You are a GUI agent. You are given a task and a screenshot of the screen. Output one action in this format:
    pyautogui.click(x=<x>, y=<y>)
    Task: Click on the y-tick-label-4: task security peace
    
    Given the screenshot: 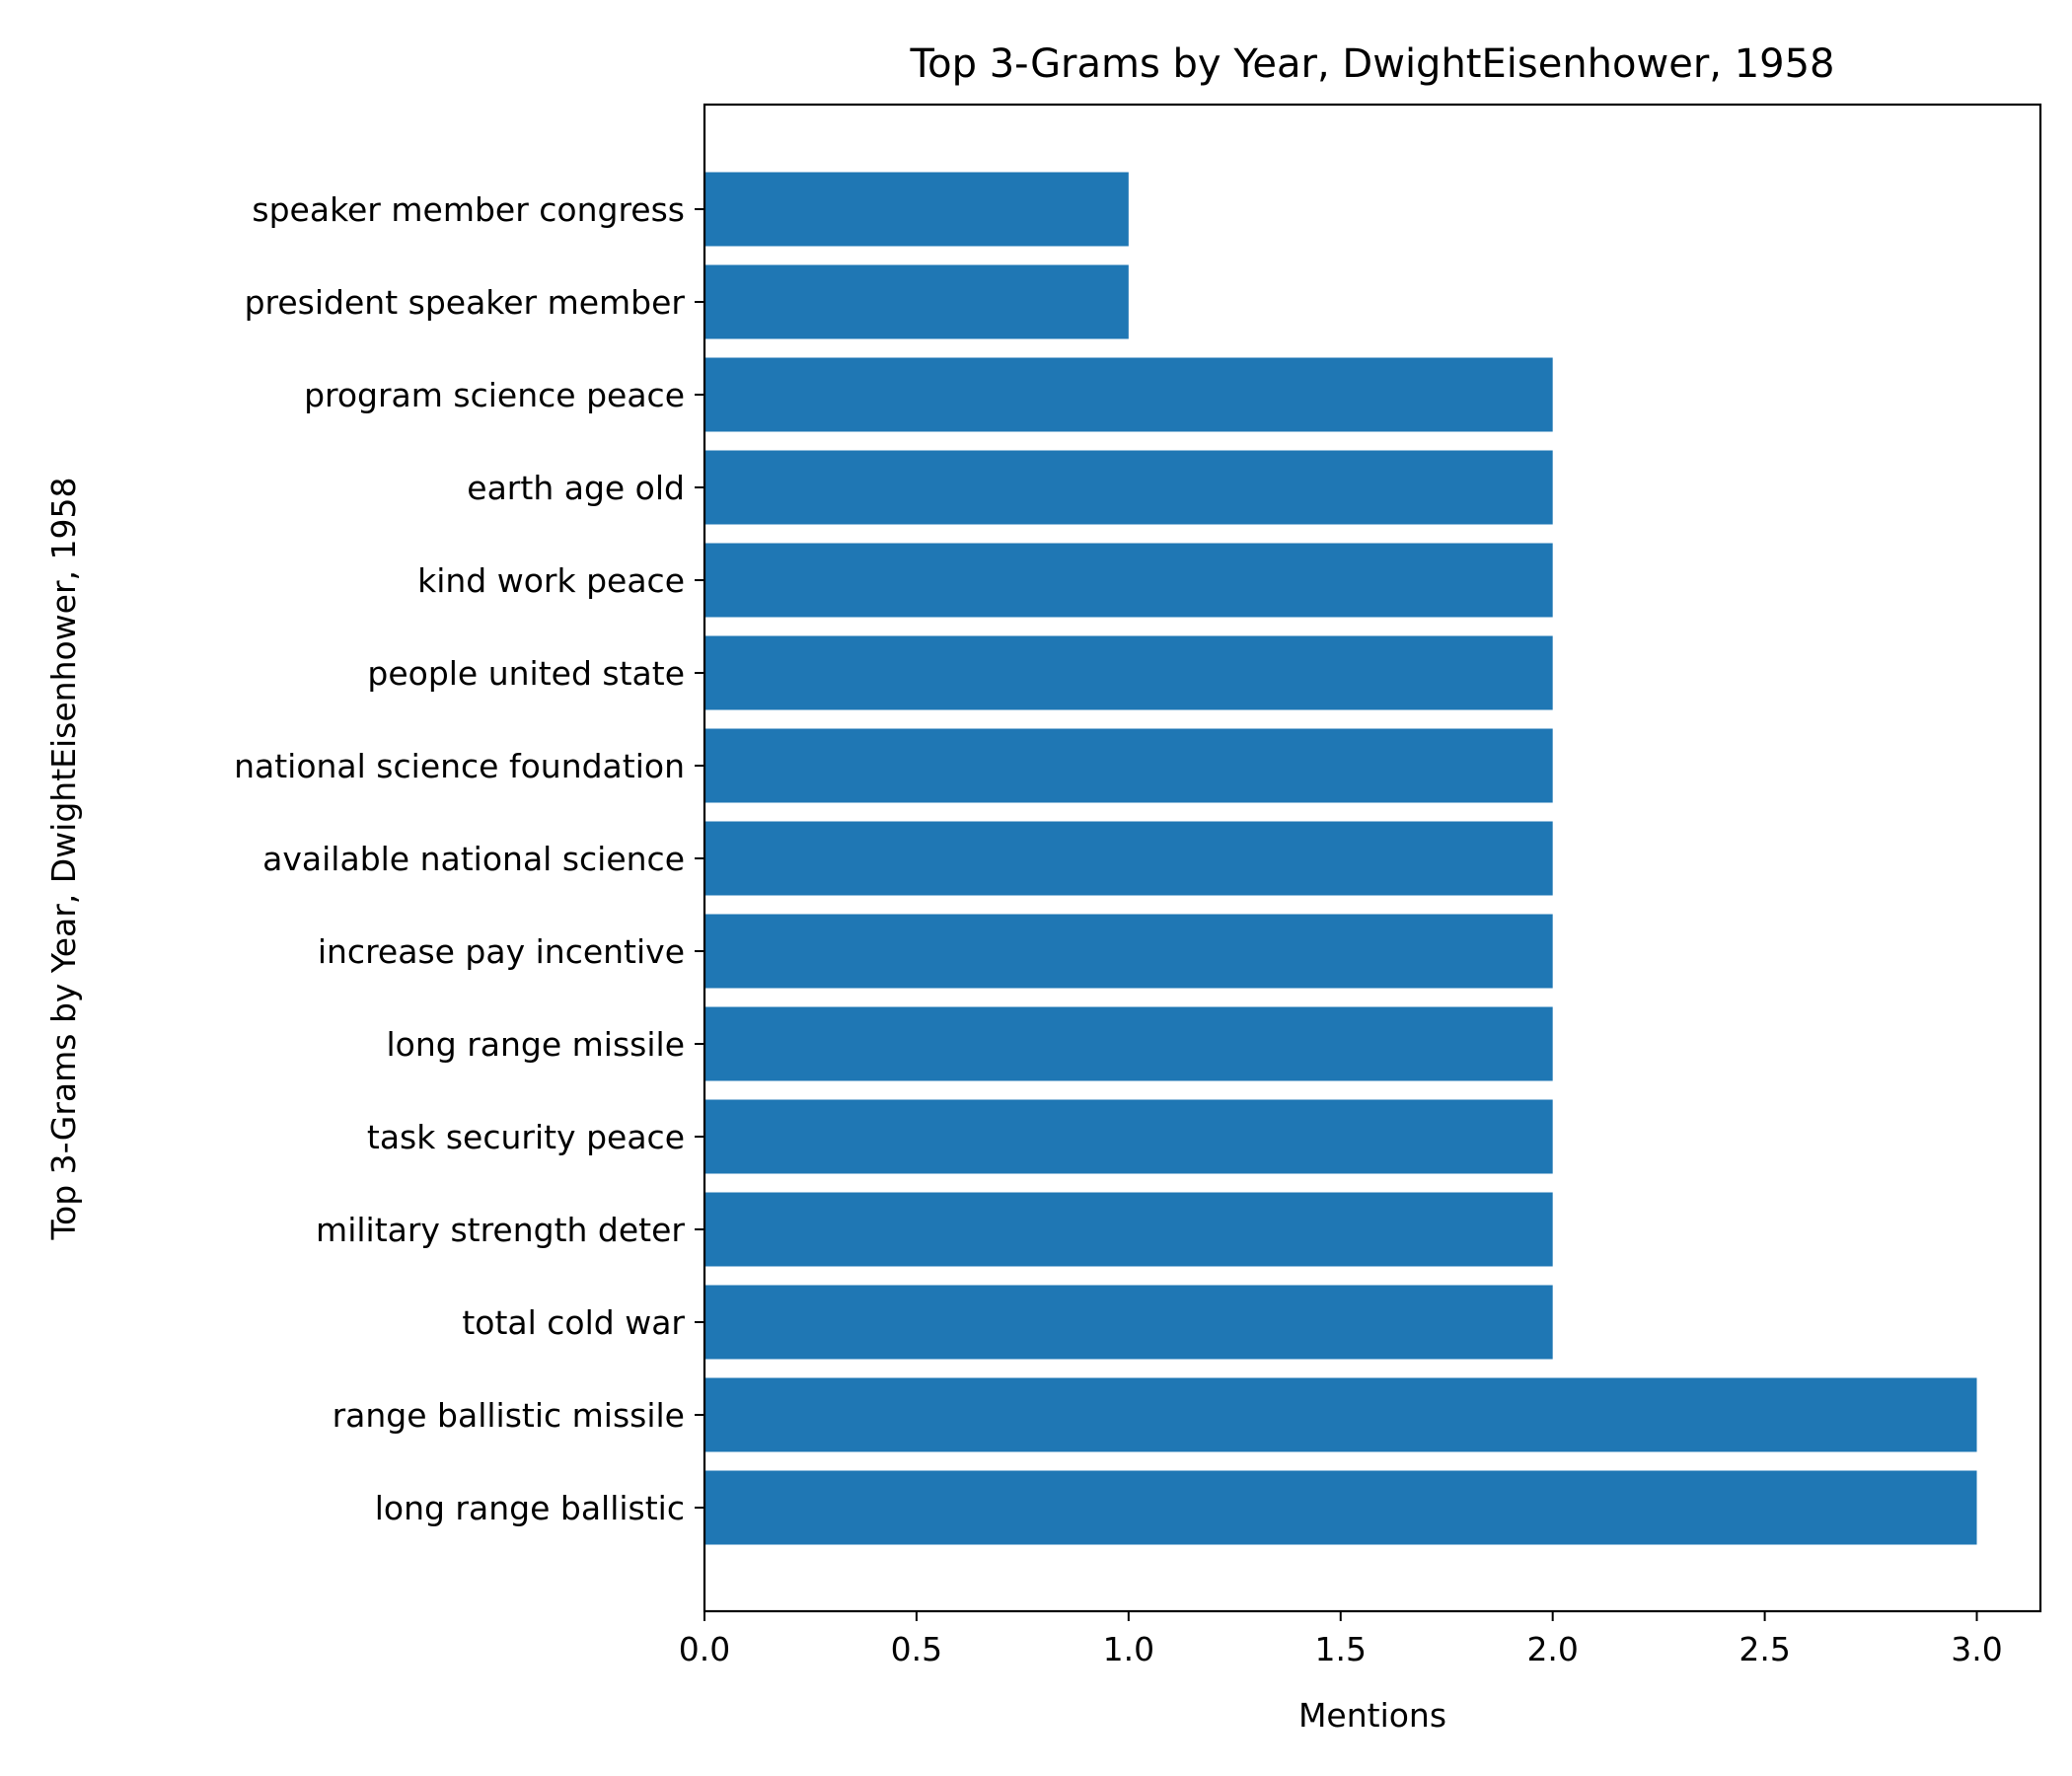 What is the action you would take?
    pyautogui.click(x=526, y=1137)
    